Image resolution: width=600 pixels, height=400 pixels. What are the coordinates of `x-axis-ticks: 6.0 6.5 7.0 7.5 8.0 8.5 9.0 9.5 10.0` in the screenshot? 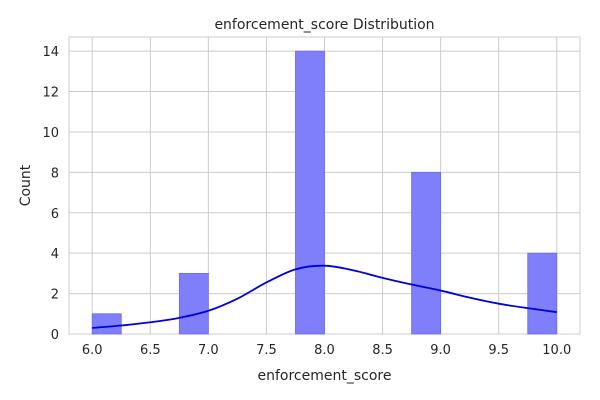 It's located at (326, 350).